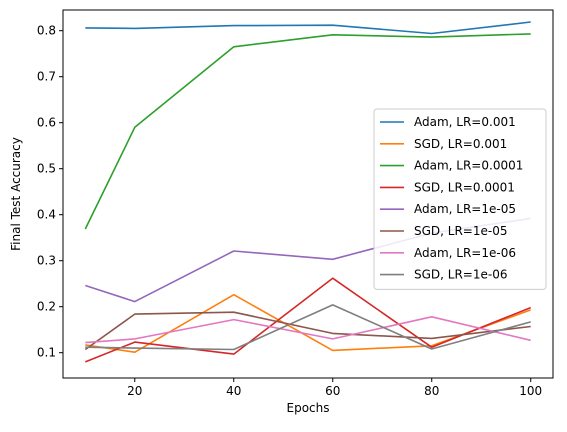 This screenshot has width=567, height=432. What do you see at coordinates (46, 215) in the screenshot?
I see `y-tick-label: 0.4` at bounding box center [46, 215].